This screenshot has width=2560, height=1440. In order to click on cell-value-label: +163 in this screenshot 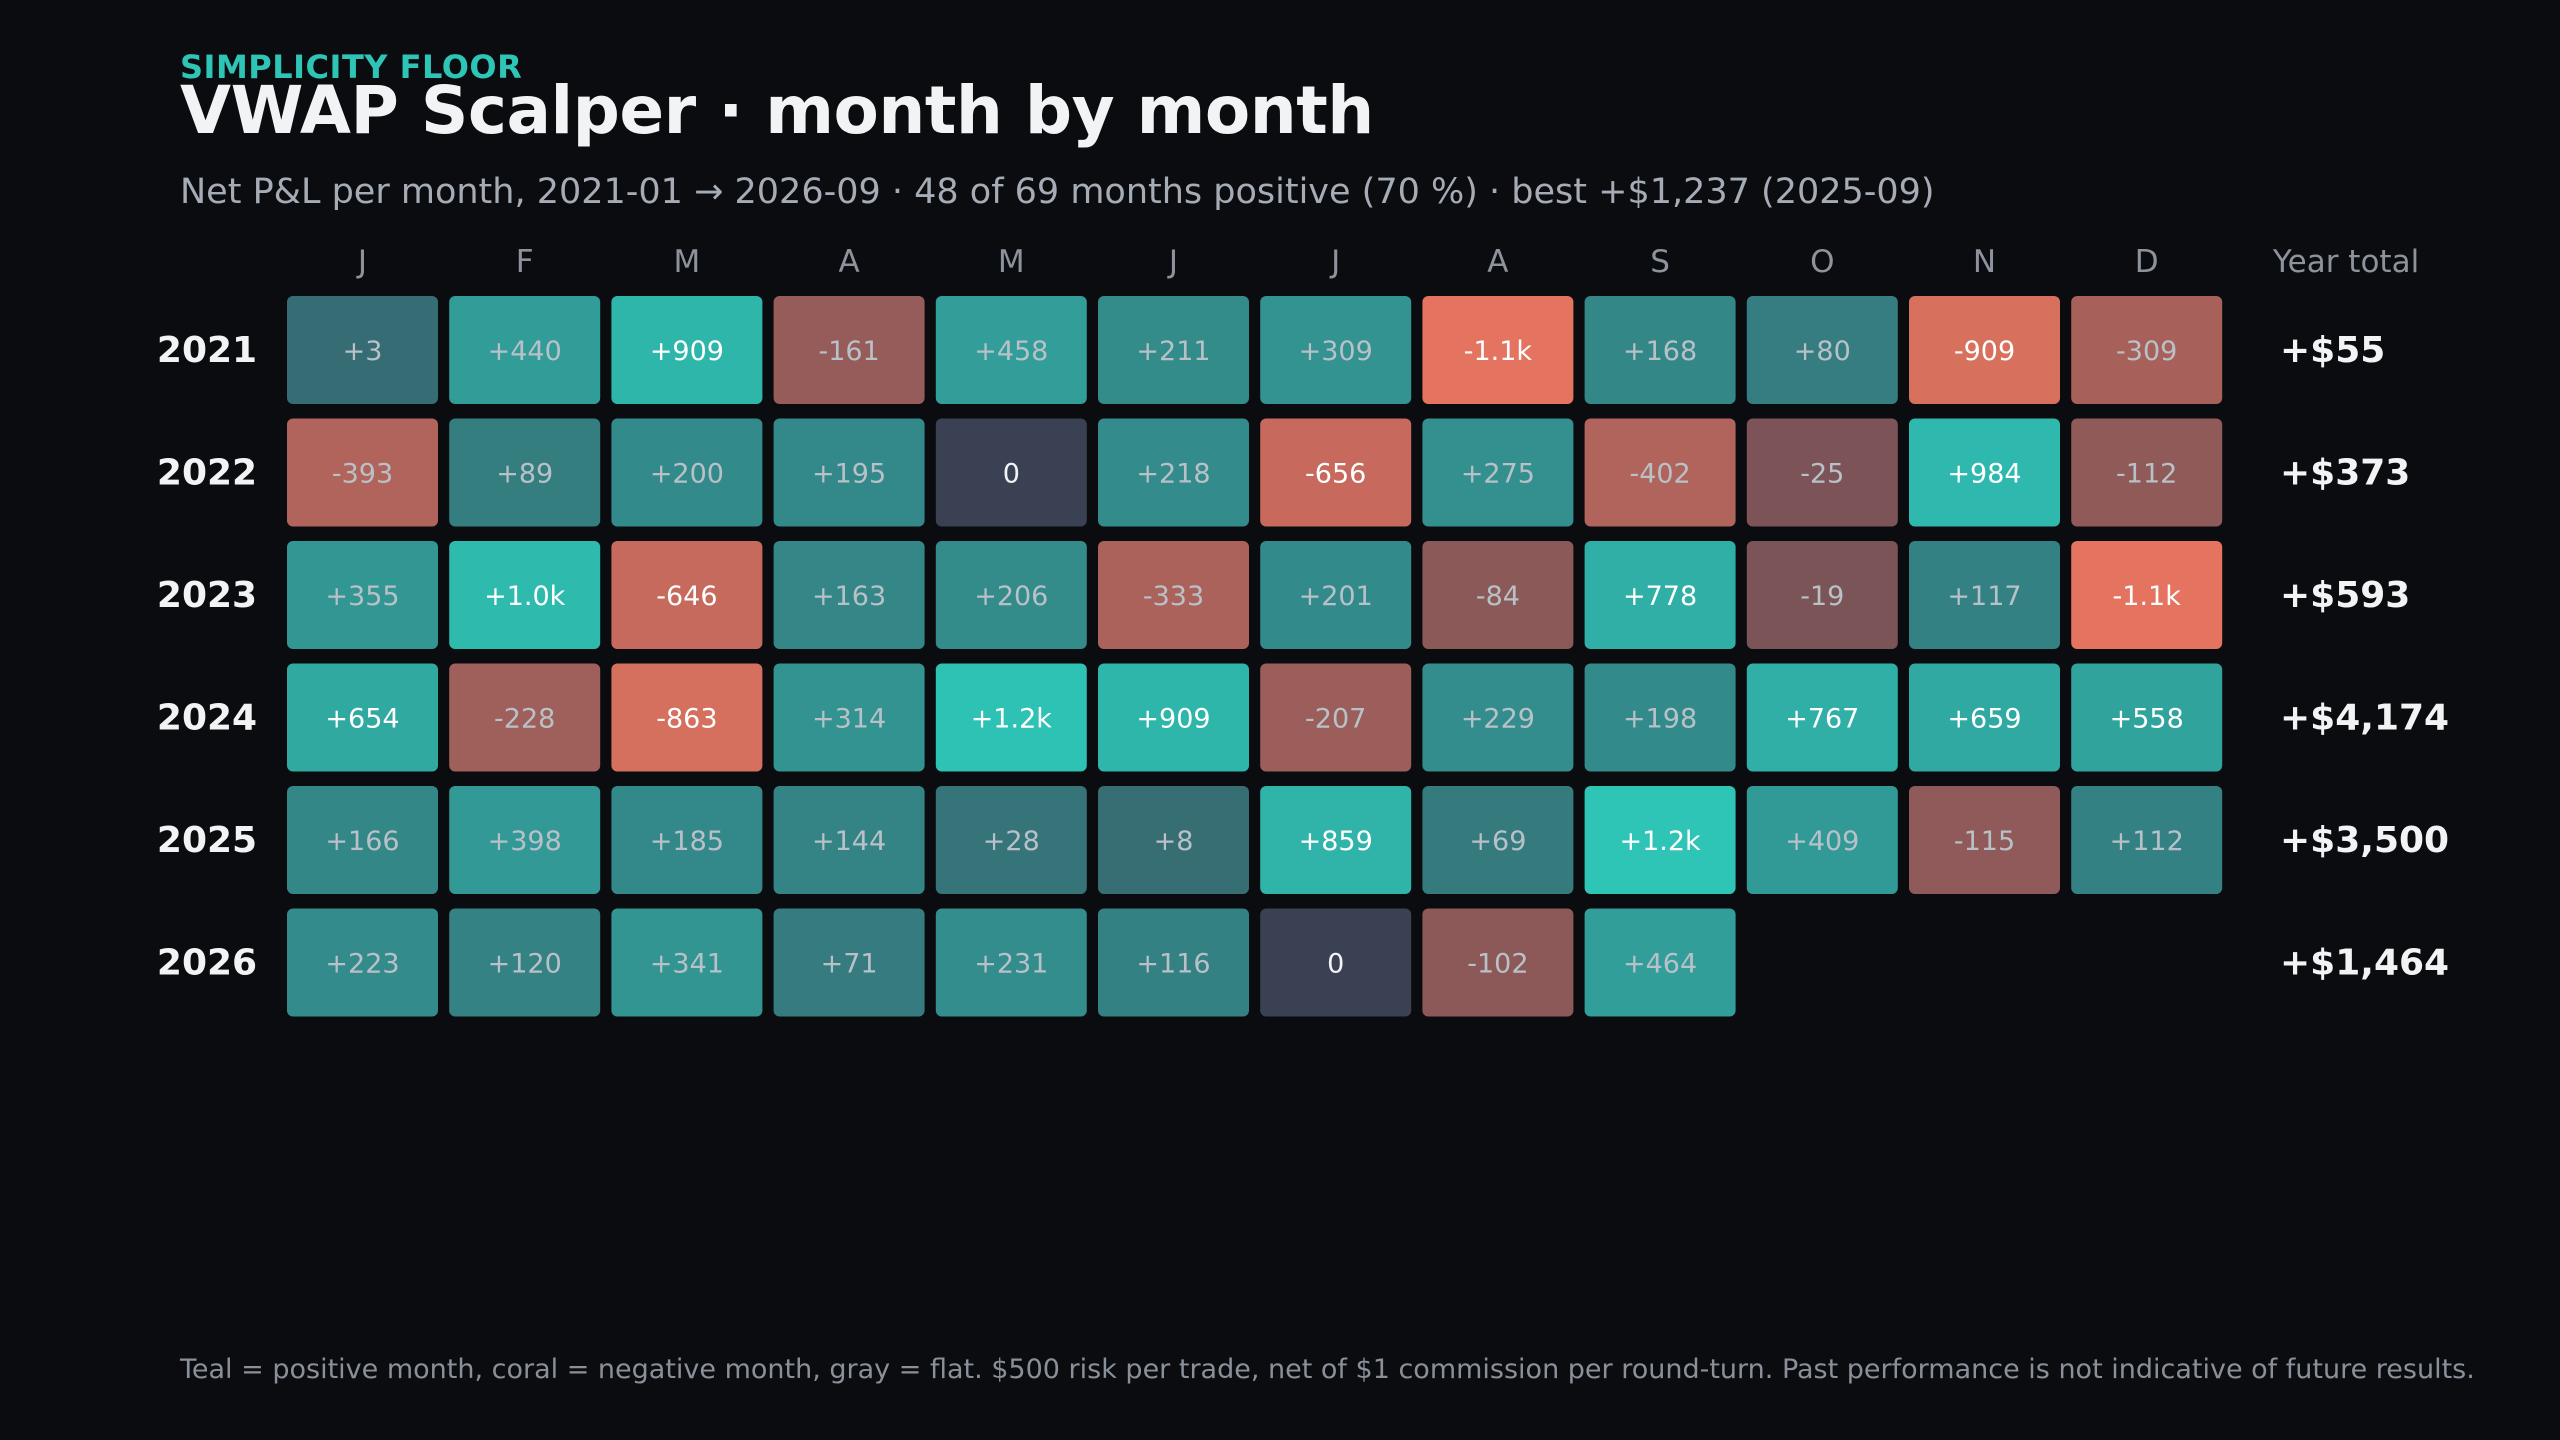, I will do `click(849, 596)`.